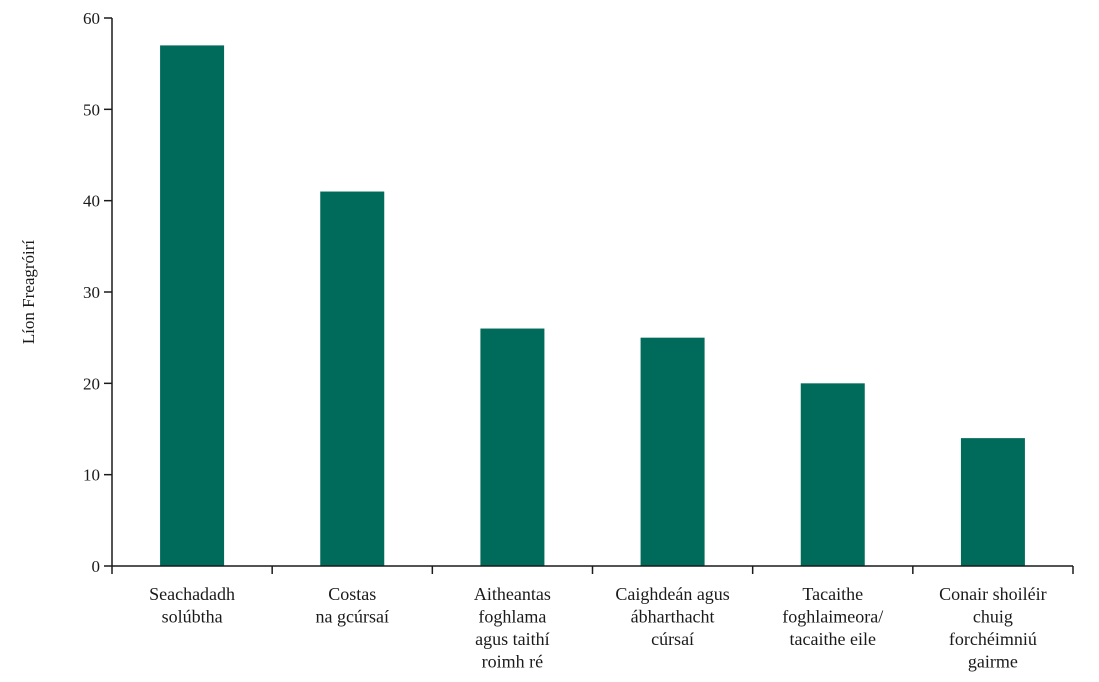  I want to click on y-tick-label: 20, so click(91, 383).